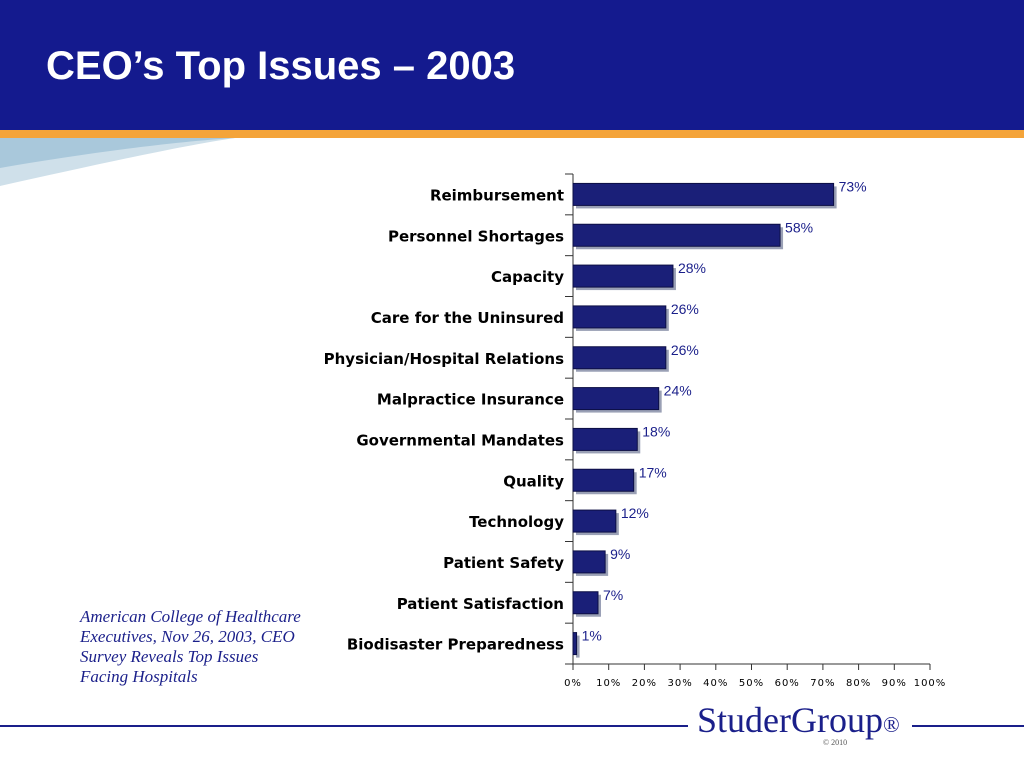  I want to click on x-tick-label: 30%, so click(679, 683).